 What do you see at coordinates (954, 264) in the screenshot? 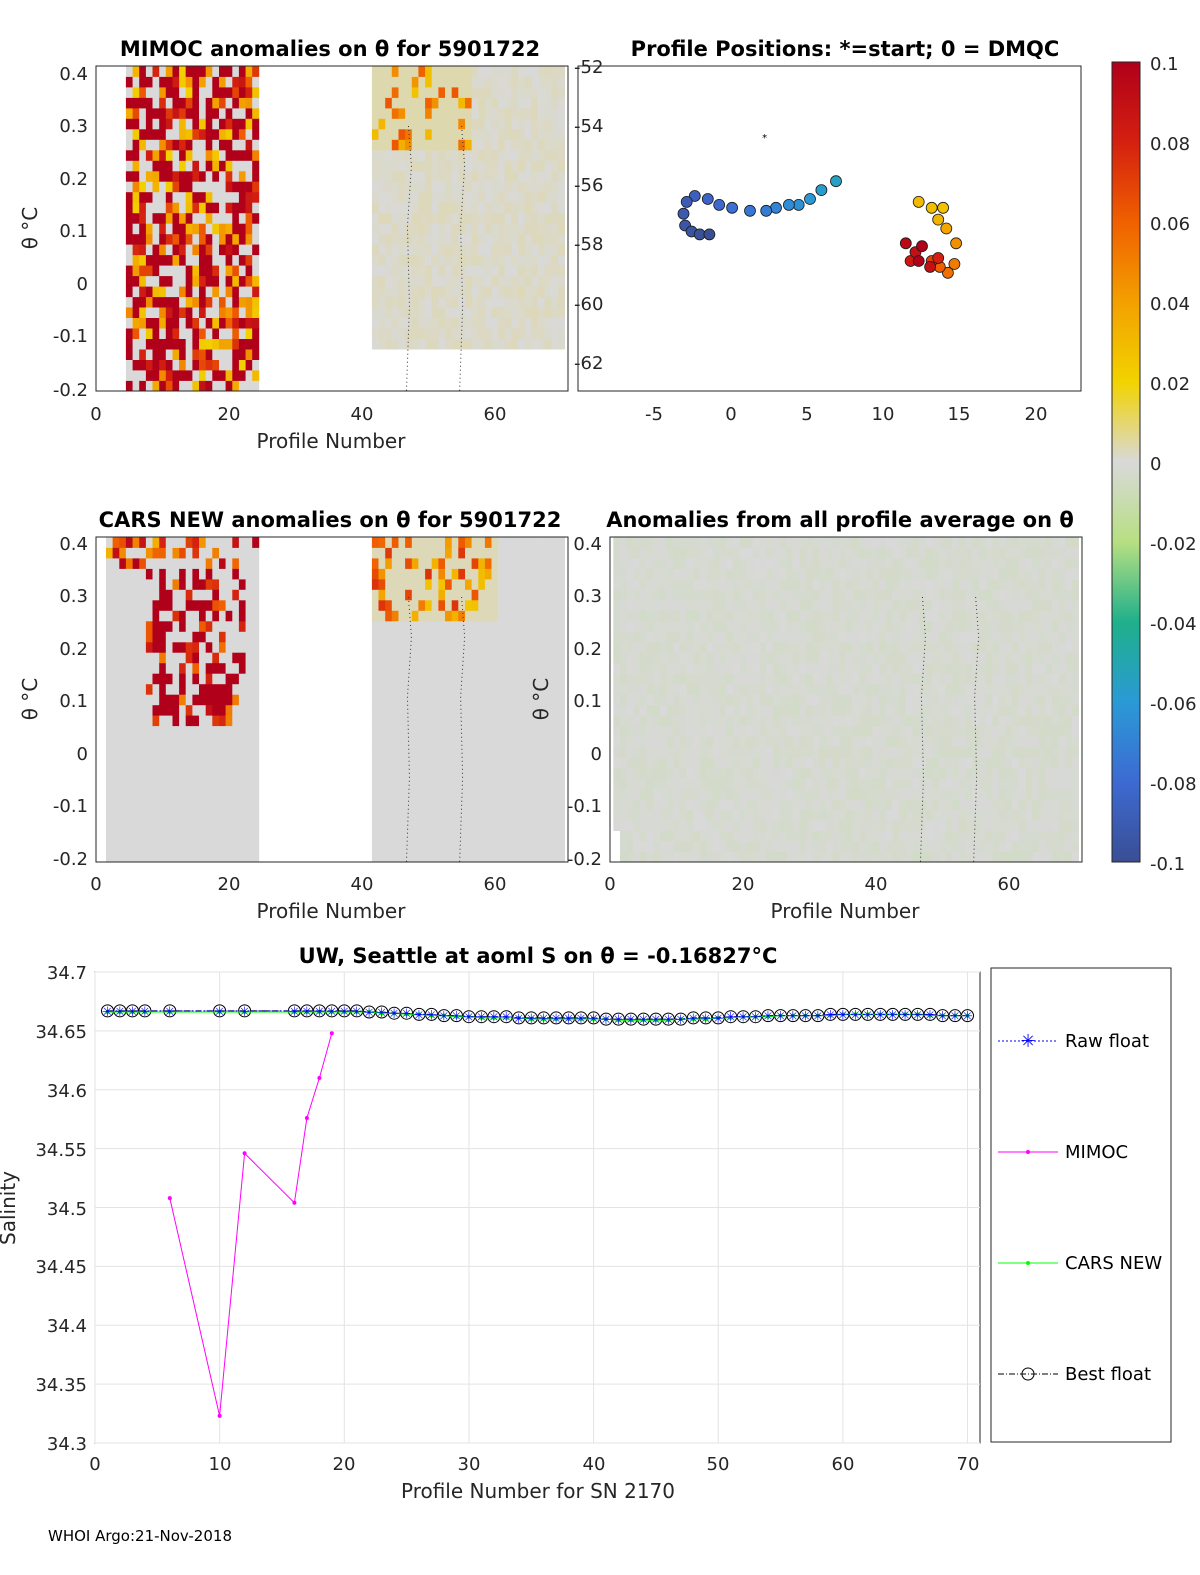
I see `profile-position-marker` at bounding box center [954, 264].